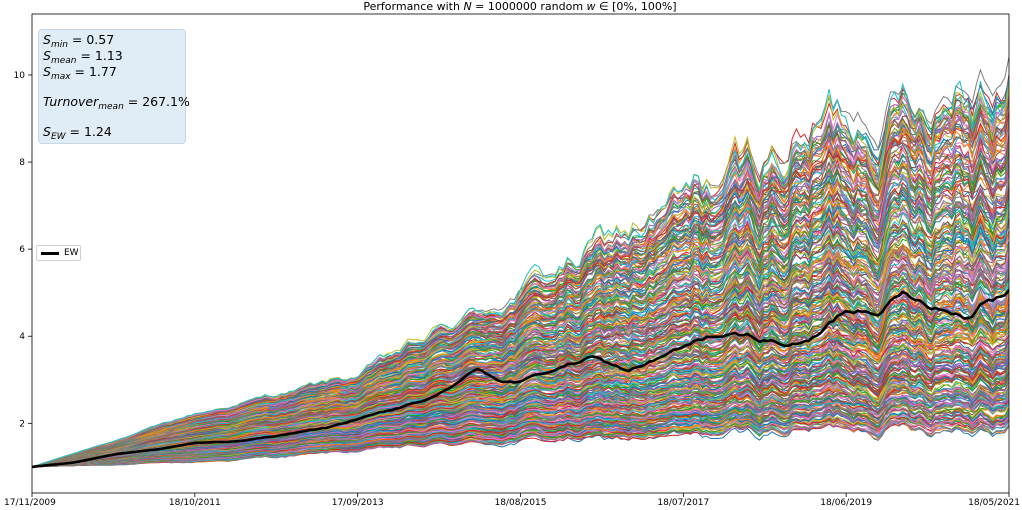  I want to click on legend-ew-label: EW, so click(71, 253).